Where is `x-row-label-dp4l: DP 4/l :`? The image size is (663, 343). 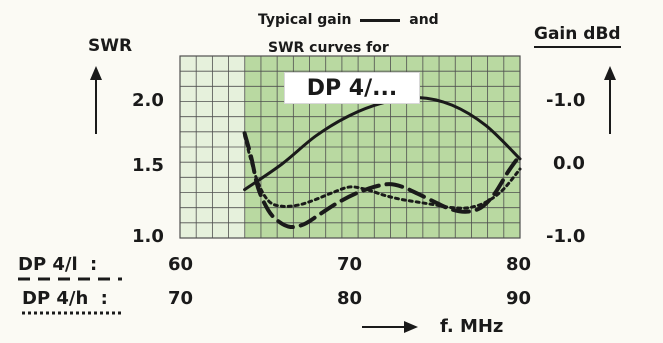
x-row-label-dp4l: DP 4/l : is located at coordinates (58, 264).